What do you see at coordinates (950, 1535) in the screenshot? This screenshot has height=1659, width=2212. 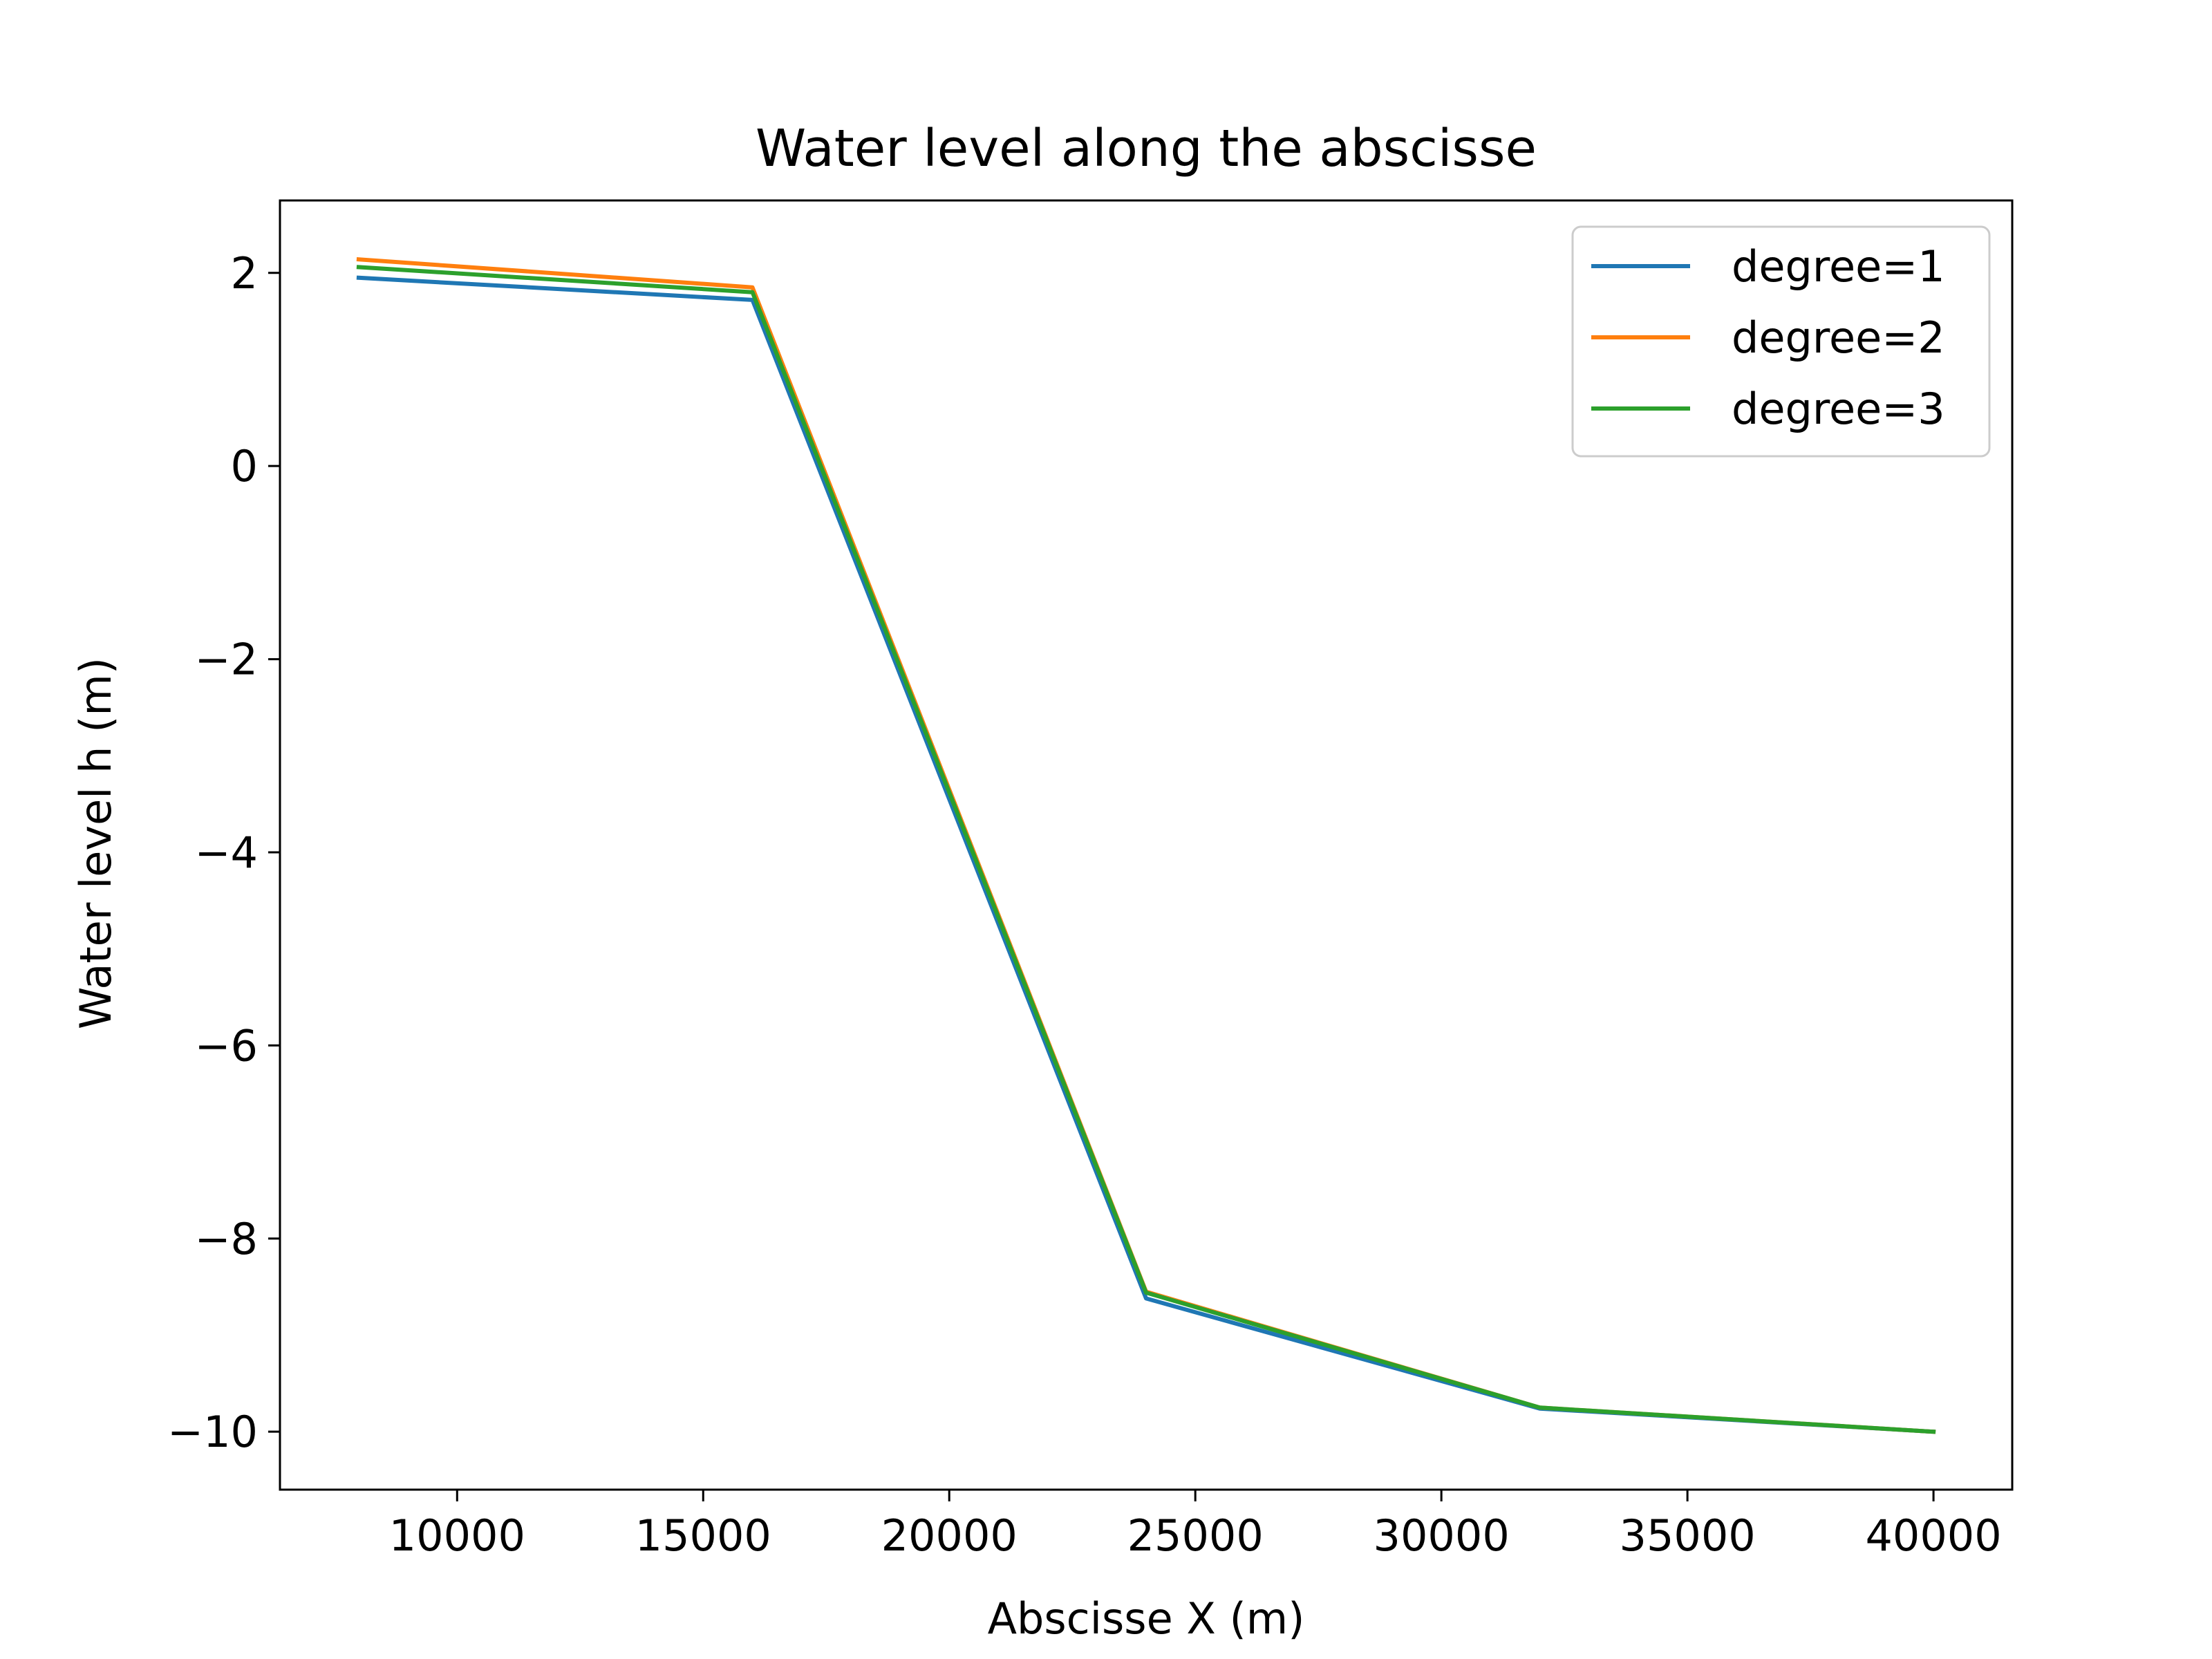 I see `x-tick-label: 20000` at bounding box center [950, 1535].